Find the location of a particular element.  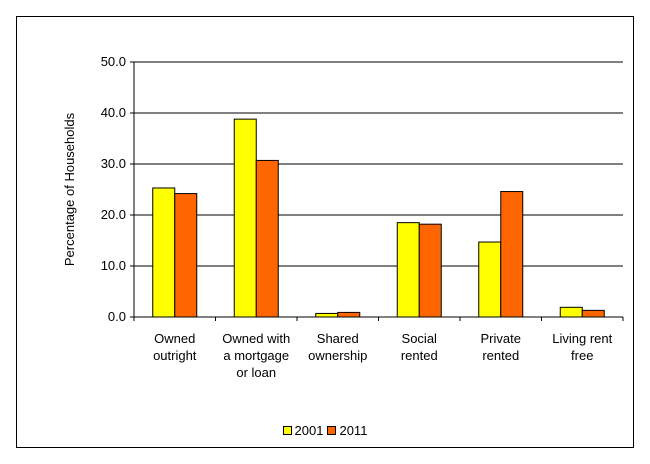

y-tick-label: 0.0 is located at coordinates (117, 316).